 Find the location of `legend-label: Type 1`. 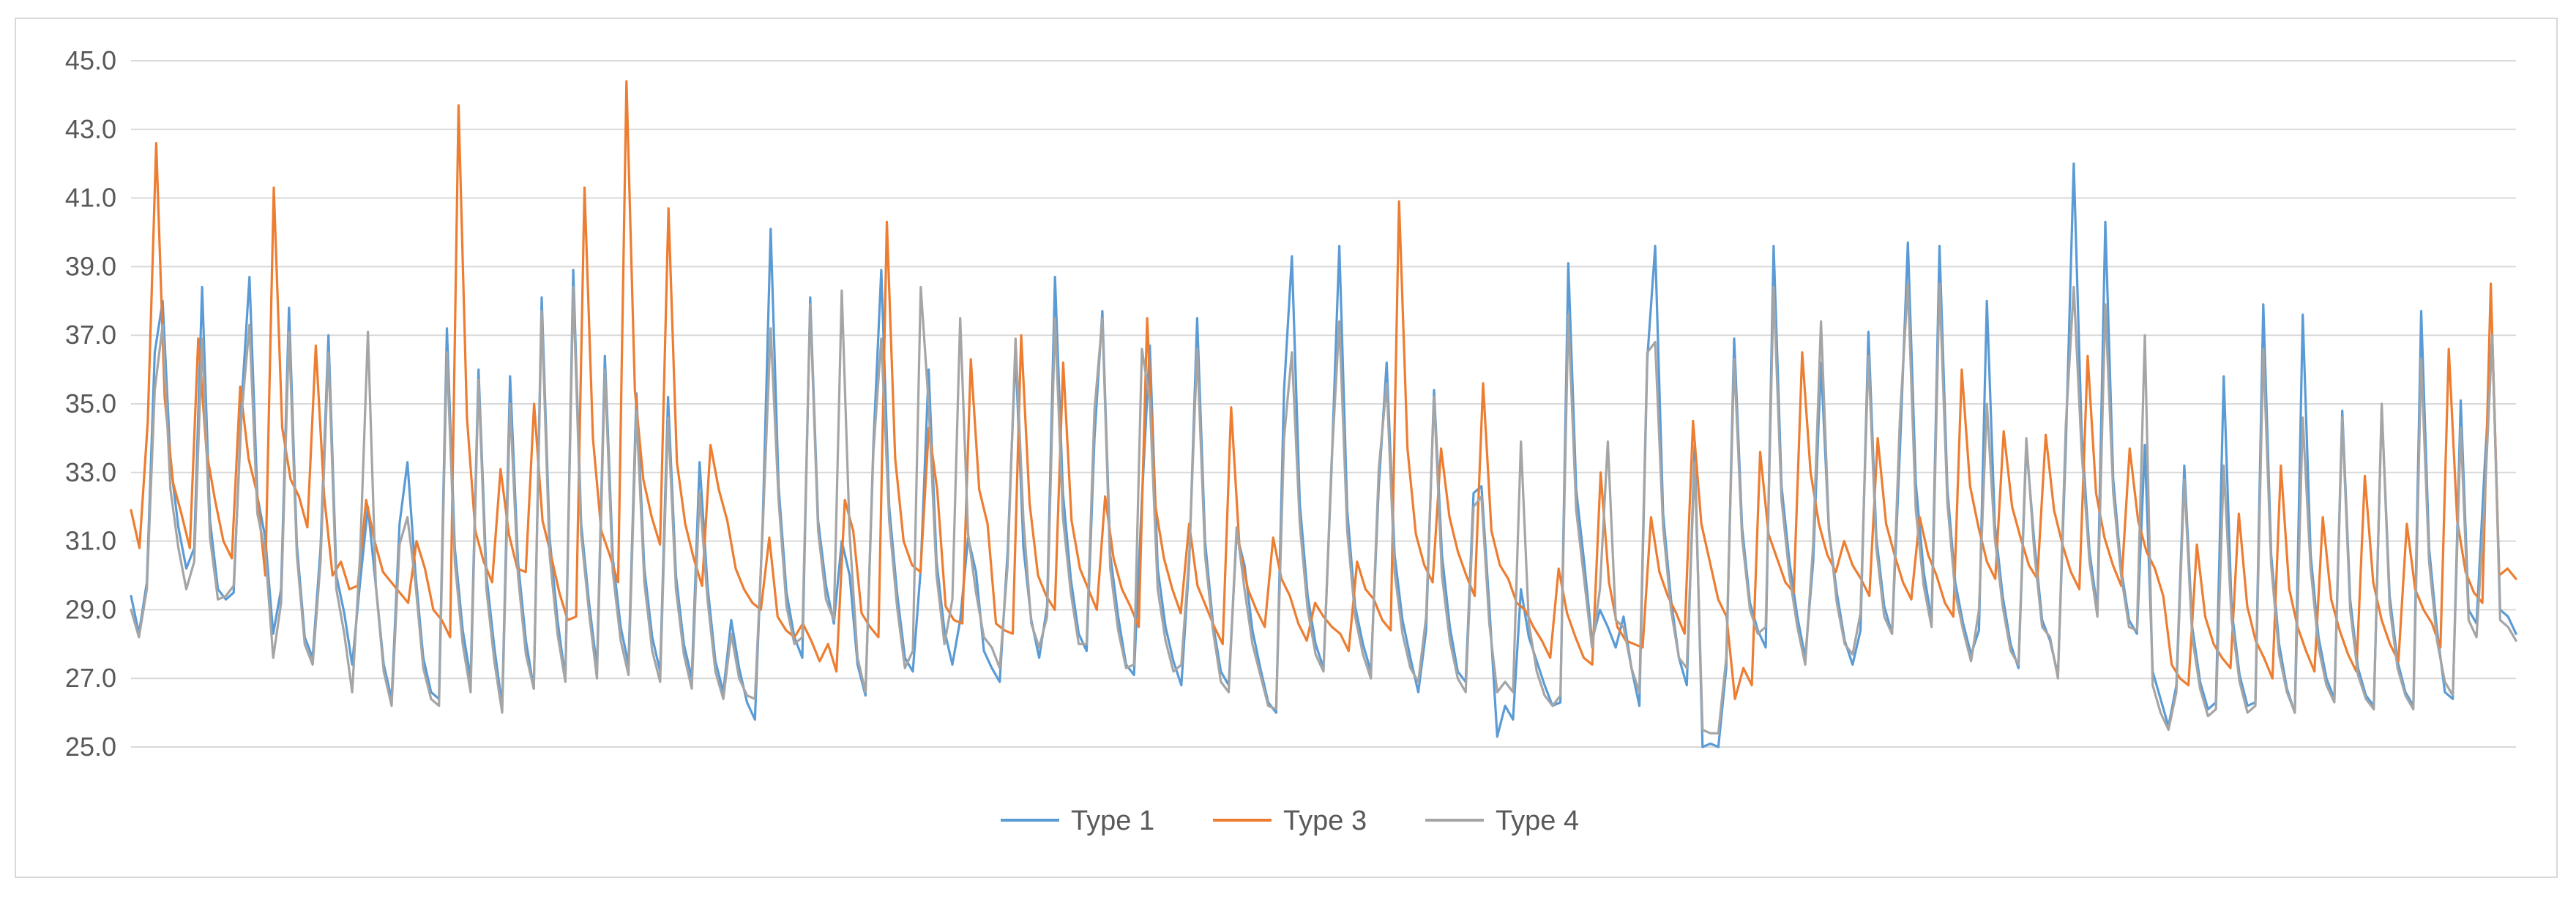

legend-label: Type 1 is located at coordinates (1112, 821).